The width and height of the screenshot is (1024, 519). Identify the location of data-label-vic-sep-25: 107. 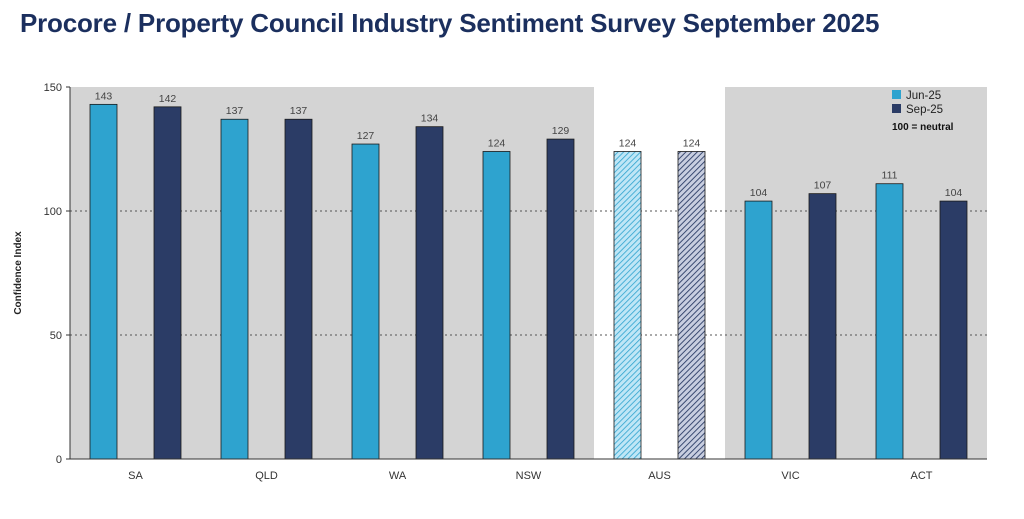
(823, 186).